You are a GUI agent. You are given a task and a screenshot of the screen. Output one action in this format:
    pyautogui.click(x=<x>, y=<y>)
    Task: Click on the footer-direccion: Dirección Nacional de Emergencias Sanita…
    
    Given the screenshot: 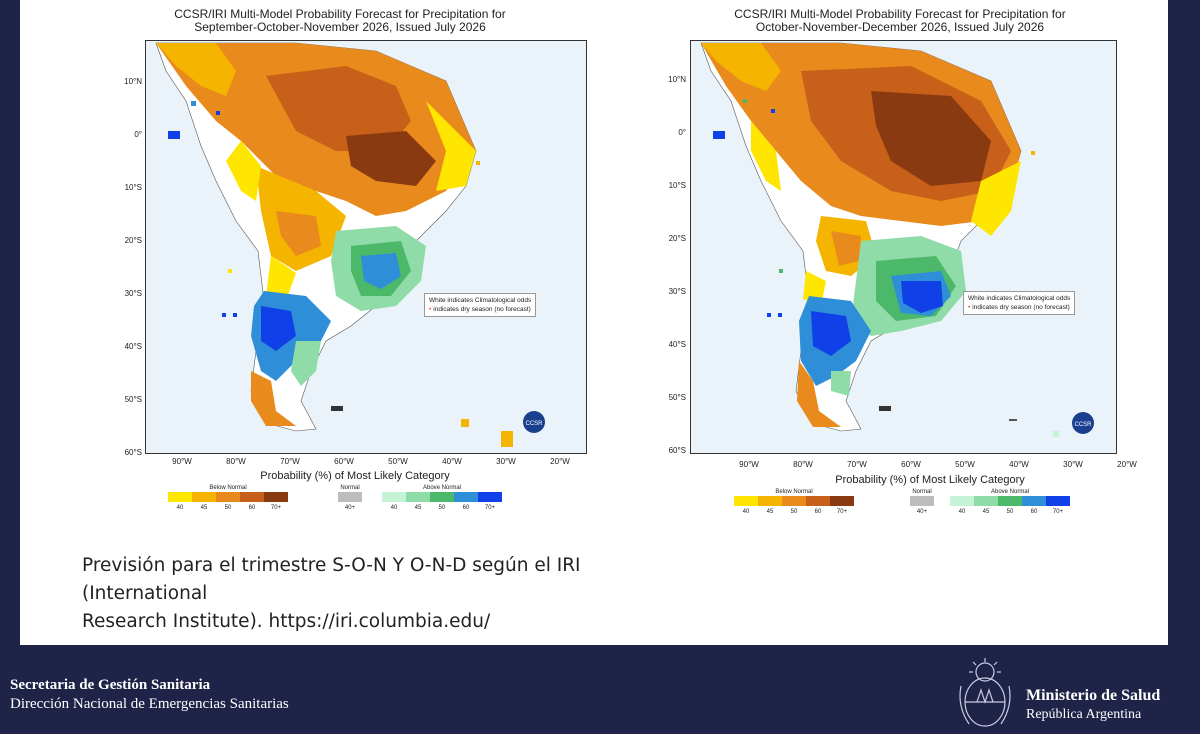 What is the action you would take?
    pyautogui.click(x=149, y=704)
    